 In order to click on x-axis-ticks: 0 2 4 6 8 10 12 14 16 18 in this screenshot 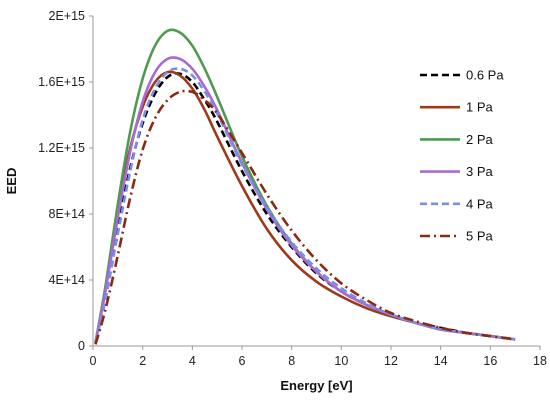, I will do `click(318, 357)`.